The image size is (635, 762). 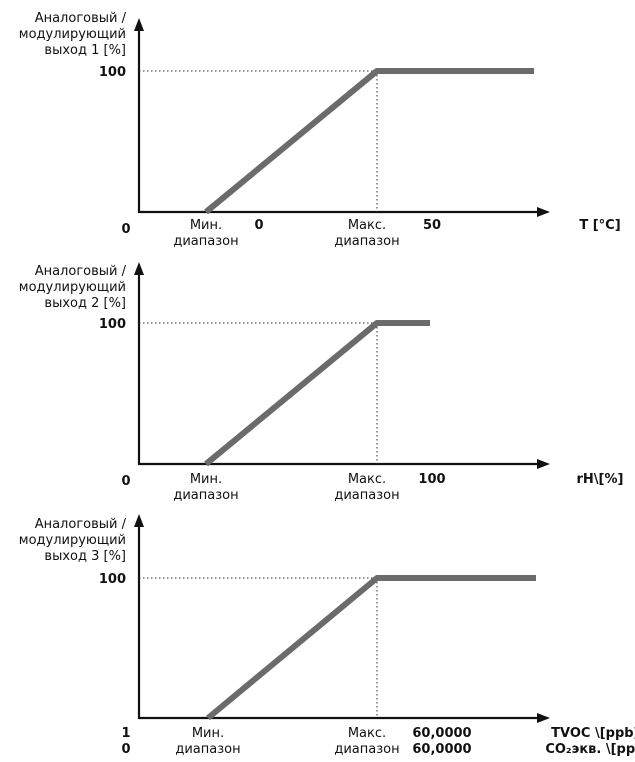 I want to click on x-tick-label: 0, so click(x=258, y=225).